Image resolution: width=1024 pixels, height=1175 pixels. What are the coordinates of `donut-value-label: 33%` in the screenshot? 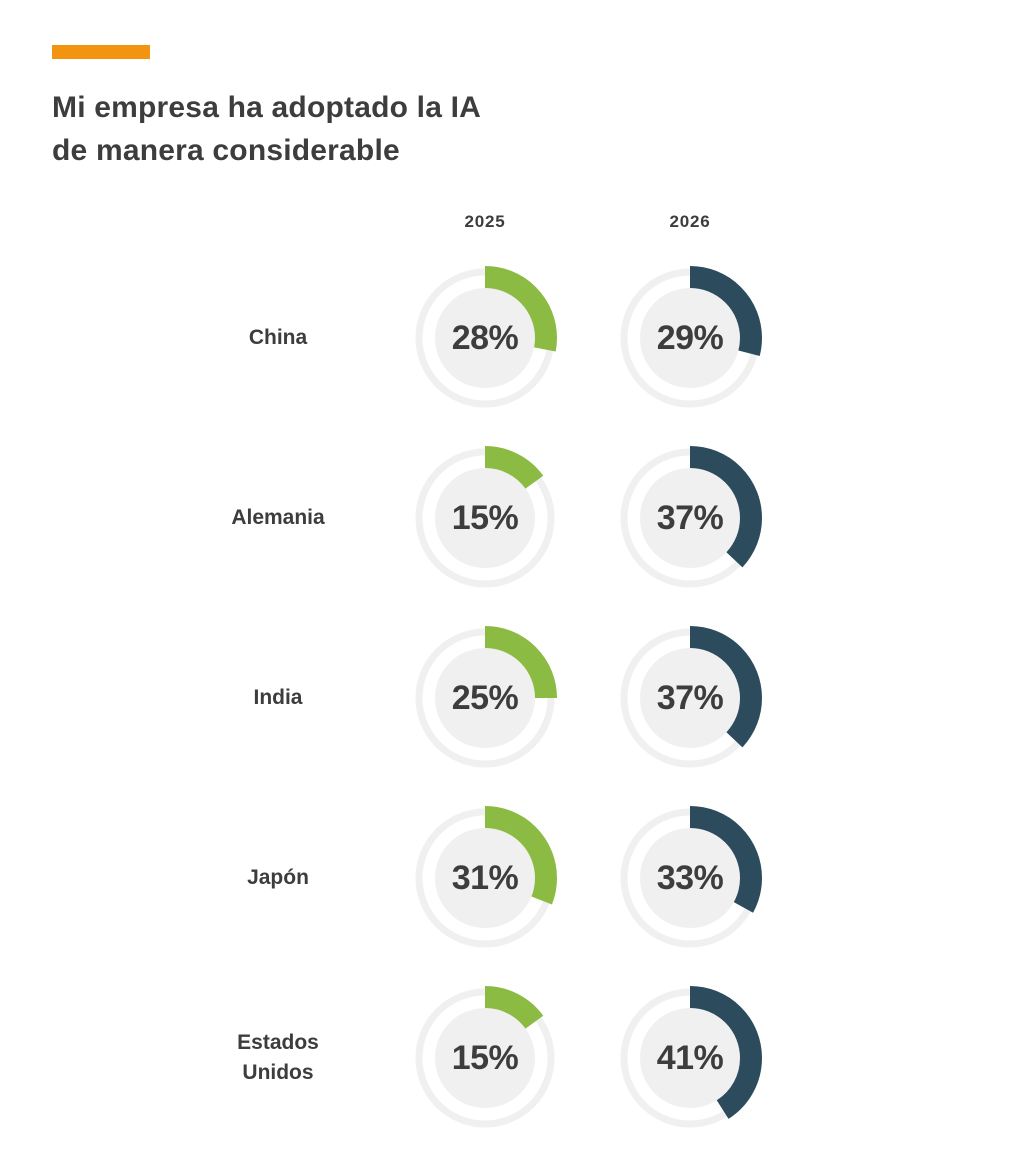 It's located at (690, 877).